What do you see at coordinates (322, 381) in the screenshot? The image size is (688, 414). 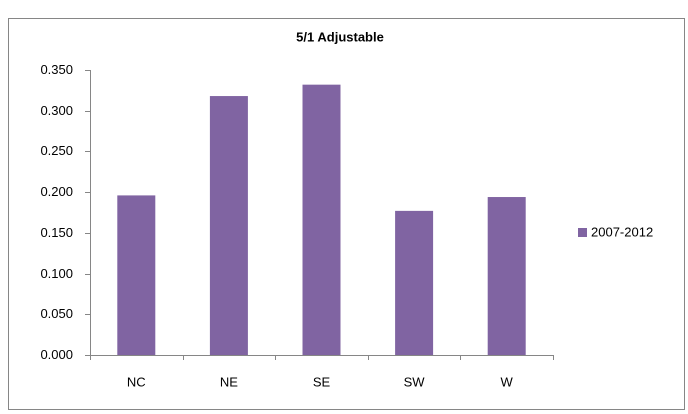 I see `x-tick-label: SE` at bounding box center [322, 381].